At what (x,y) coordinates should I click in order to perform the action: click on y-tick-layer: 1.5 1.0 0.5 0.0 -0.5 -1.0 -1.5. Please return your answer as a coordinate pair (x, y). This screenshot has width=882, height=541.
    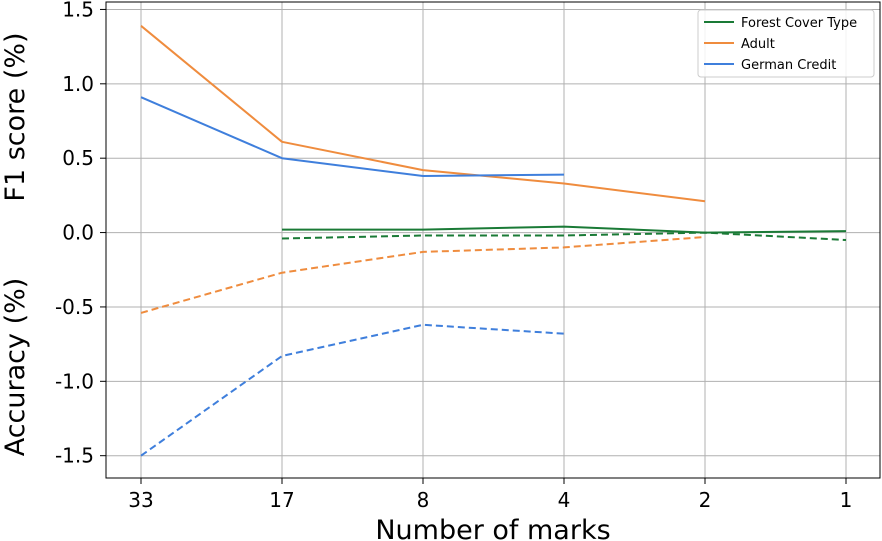
    Looking at the image, I should click on (80, 234).